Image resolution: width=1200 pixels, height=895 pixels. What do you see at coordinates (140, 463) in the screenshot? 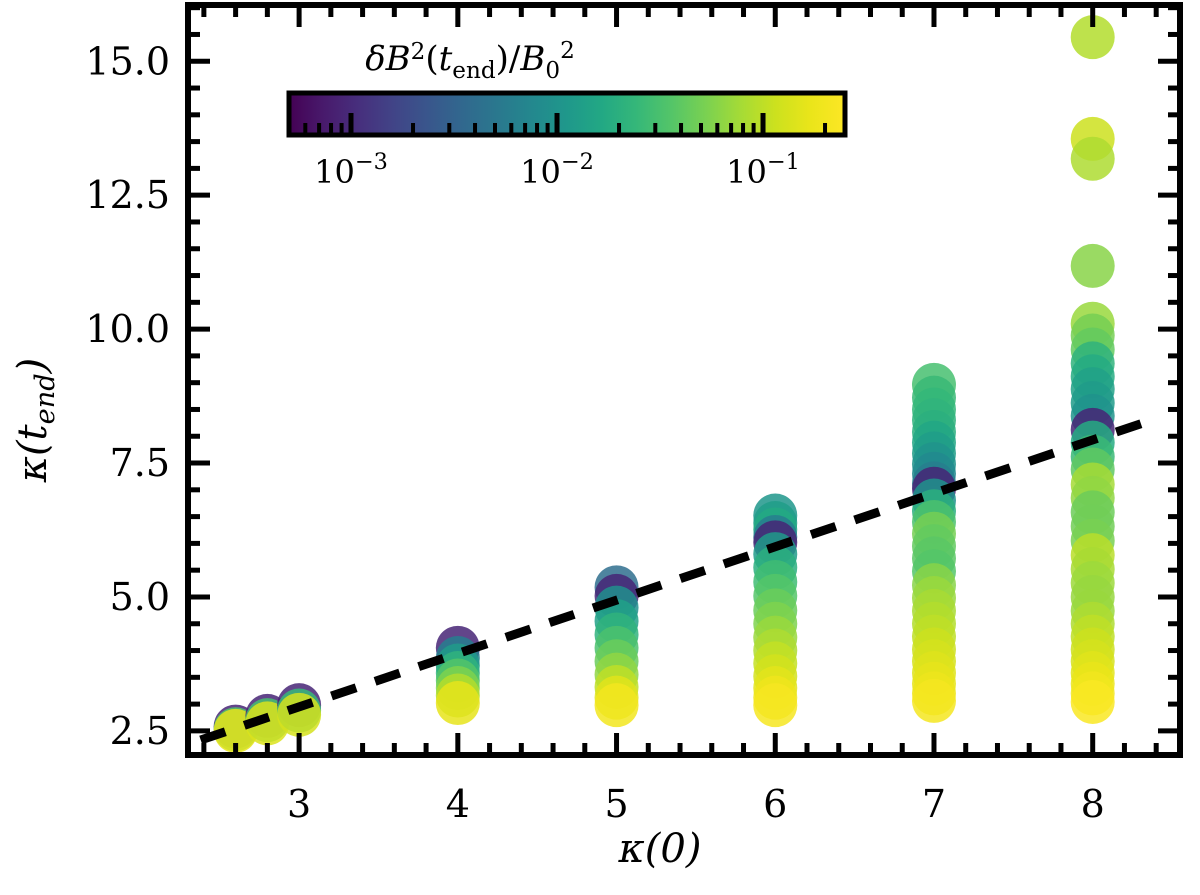
I see `y-tick-label: 7.5` at bounding box center [140, 463].